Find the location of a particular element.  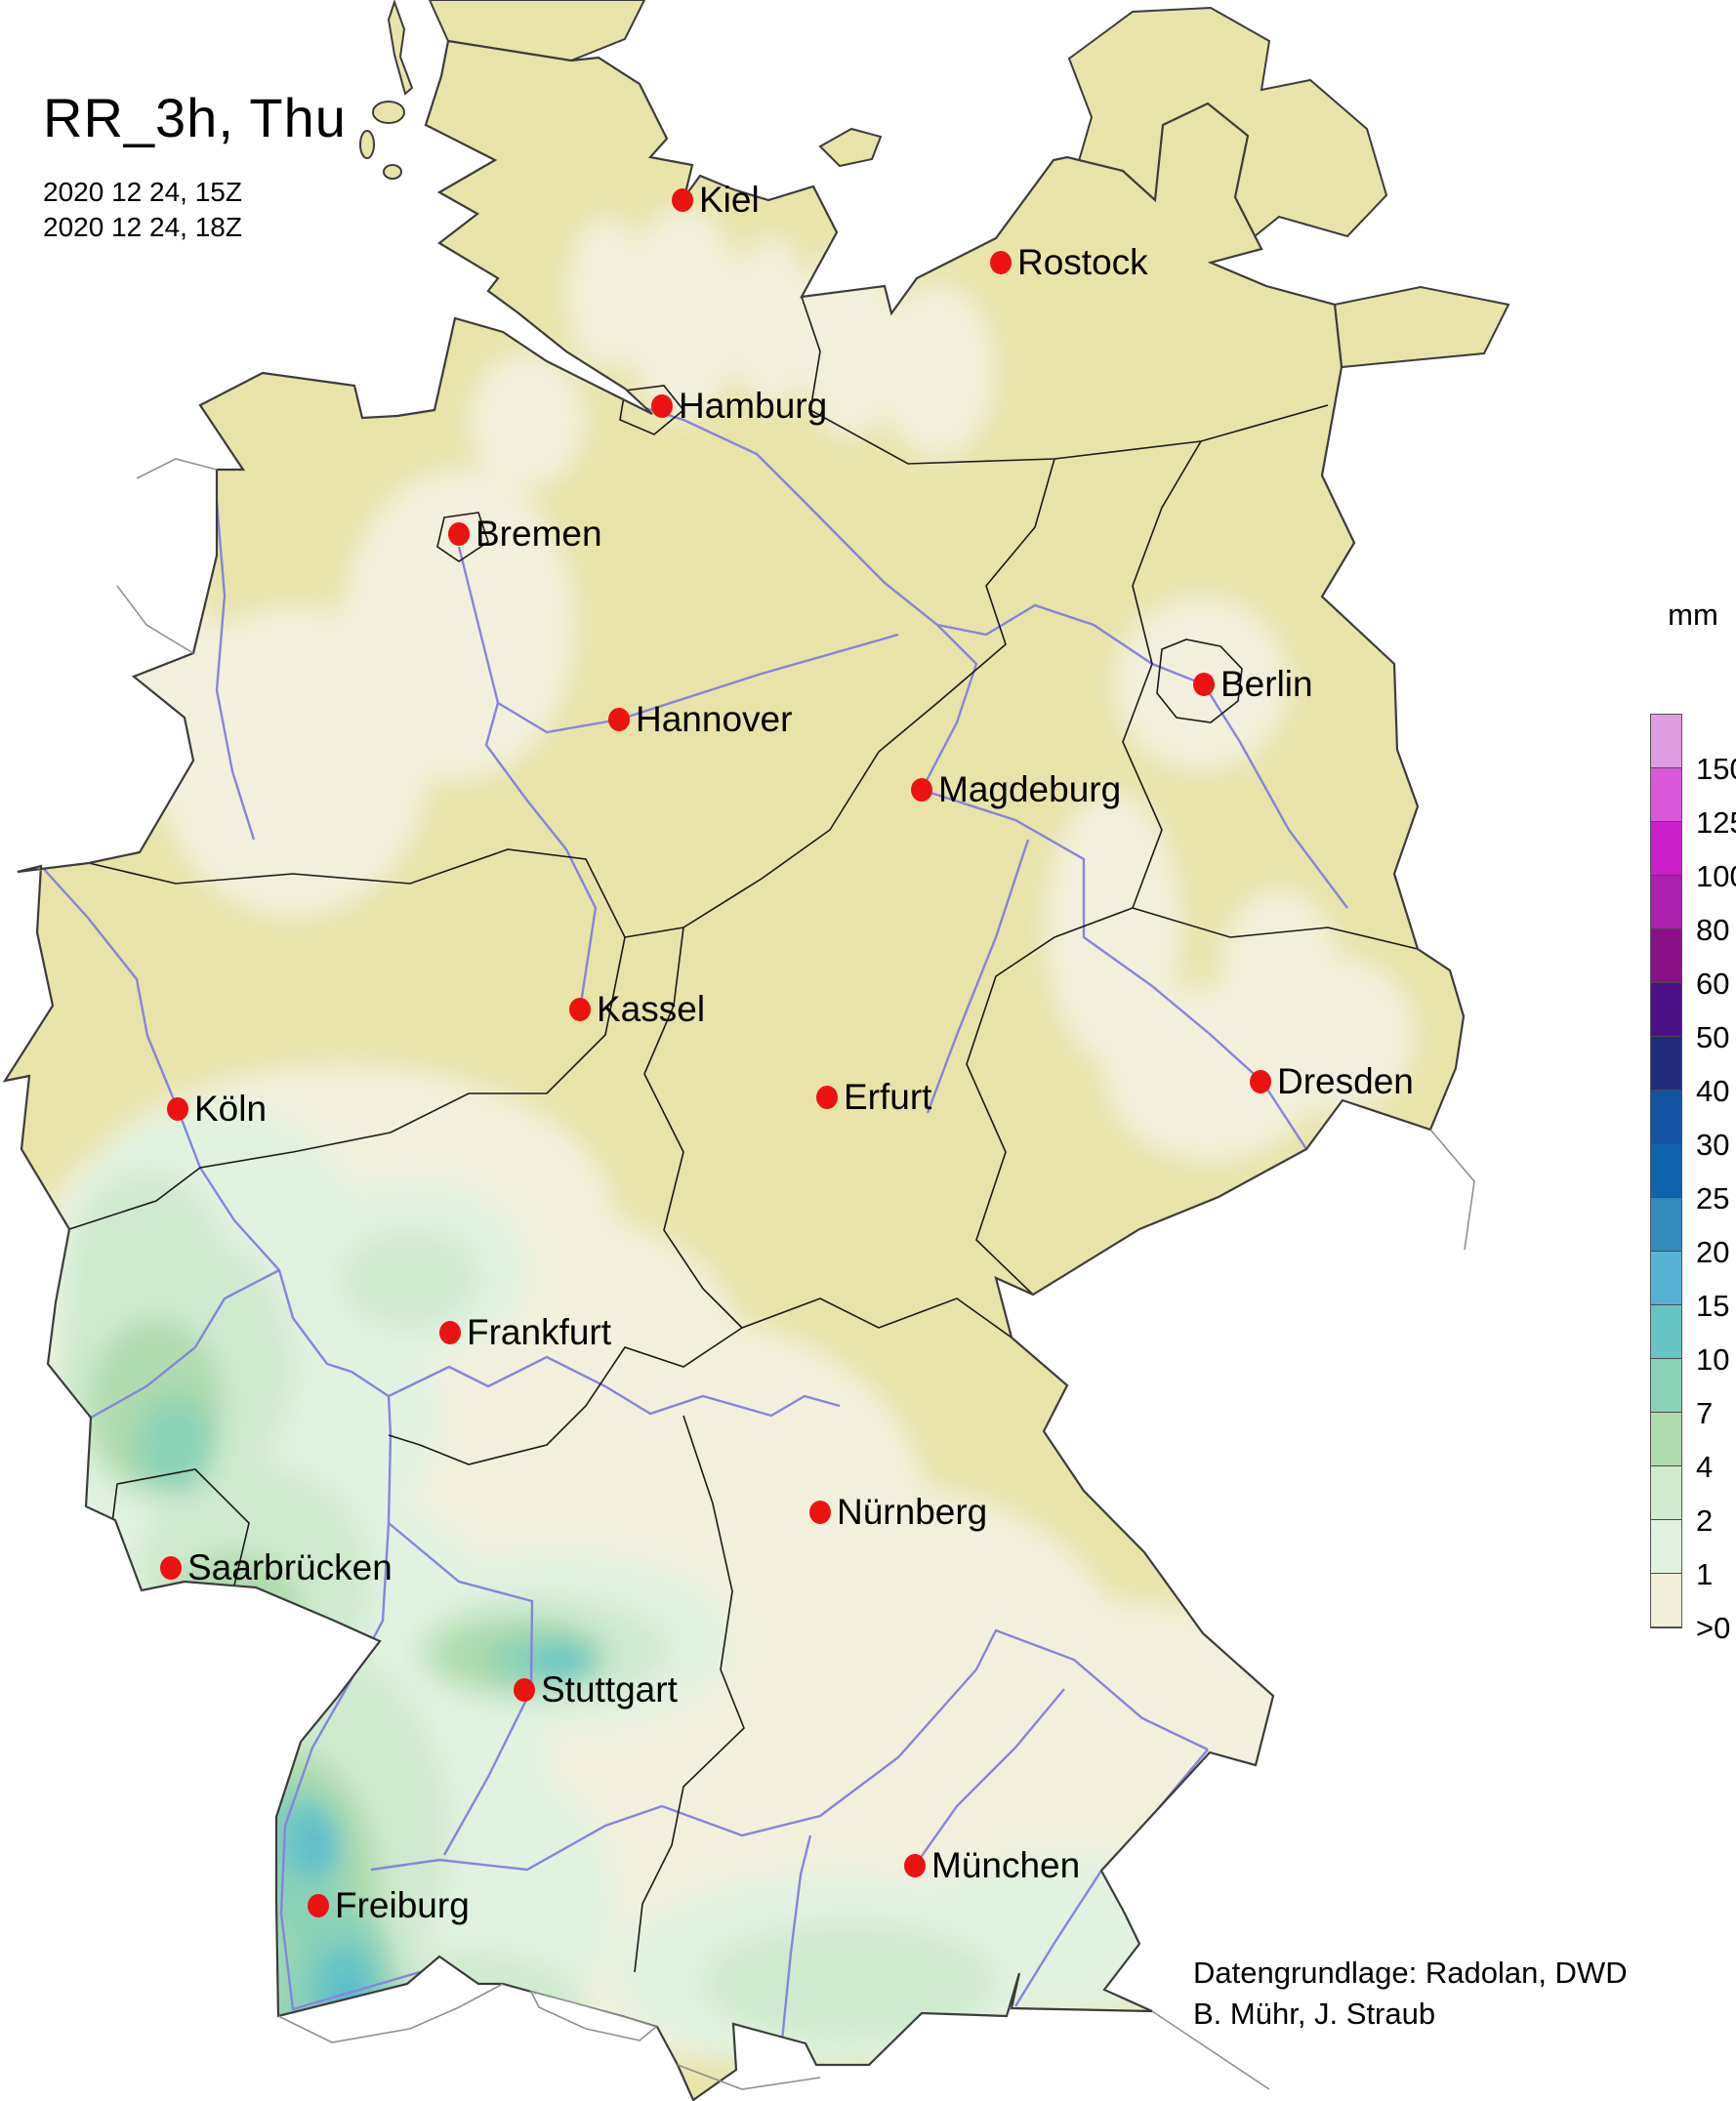

river-elbe is located at coordinates (976, 778).